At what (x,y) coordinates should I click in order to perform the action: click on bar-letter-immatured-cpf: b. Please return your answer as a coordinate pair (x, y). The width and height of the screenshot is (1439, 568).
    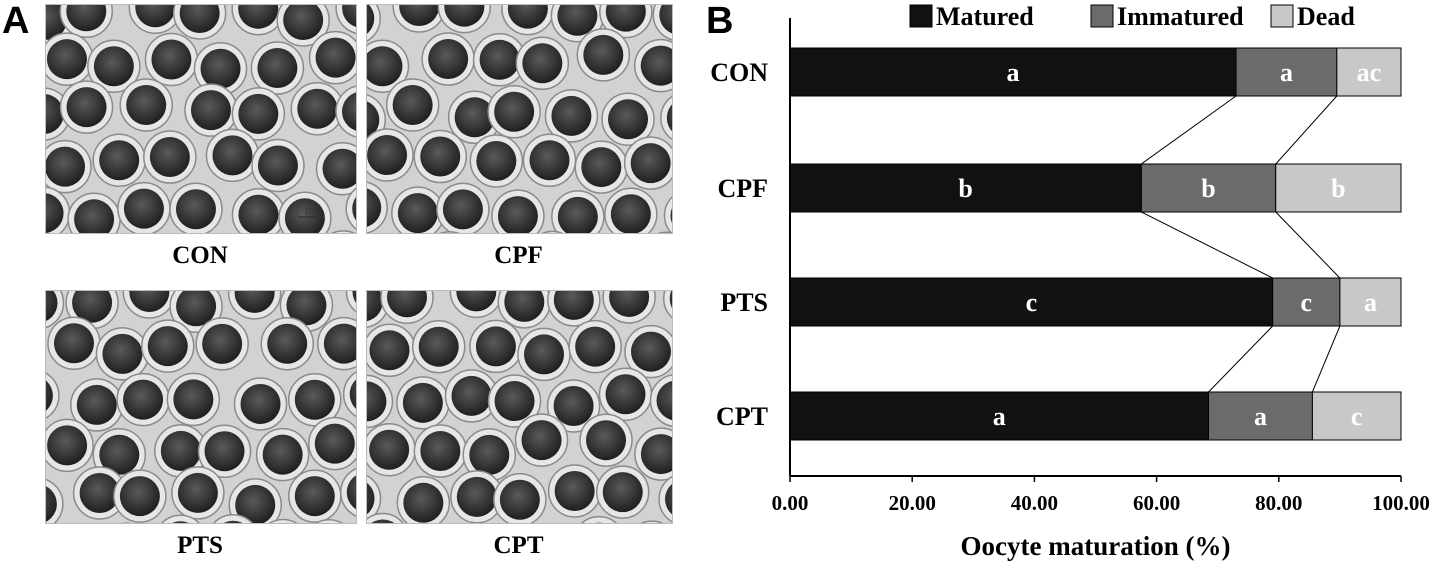
    Looking at the image, I should click on (1208, 188).